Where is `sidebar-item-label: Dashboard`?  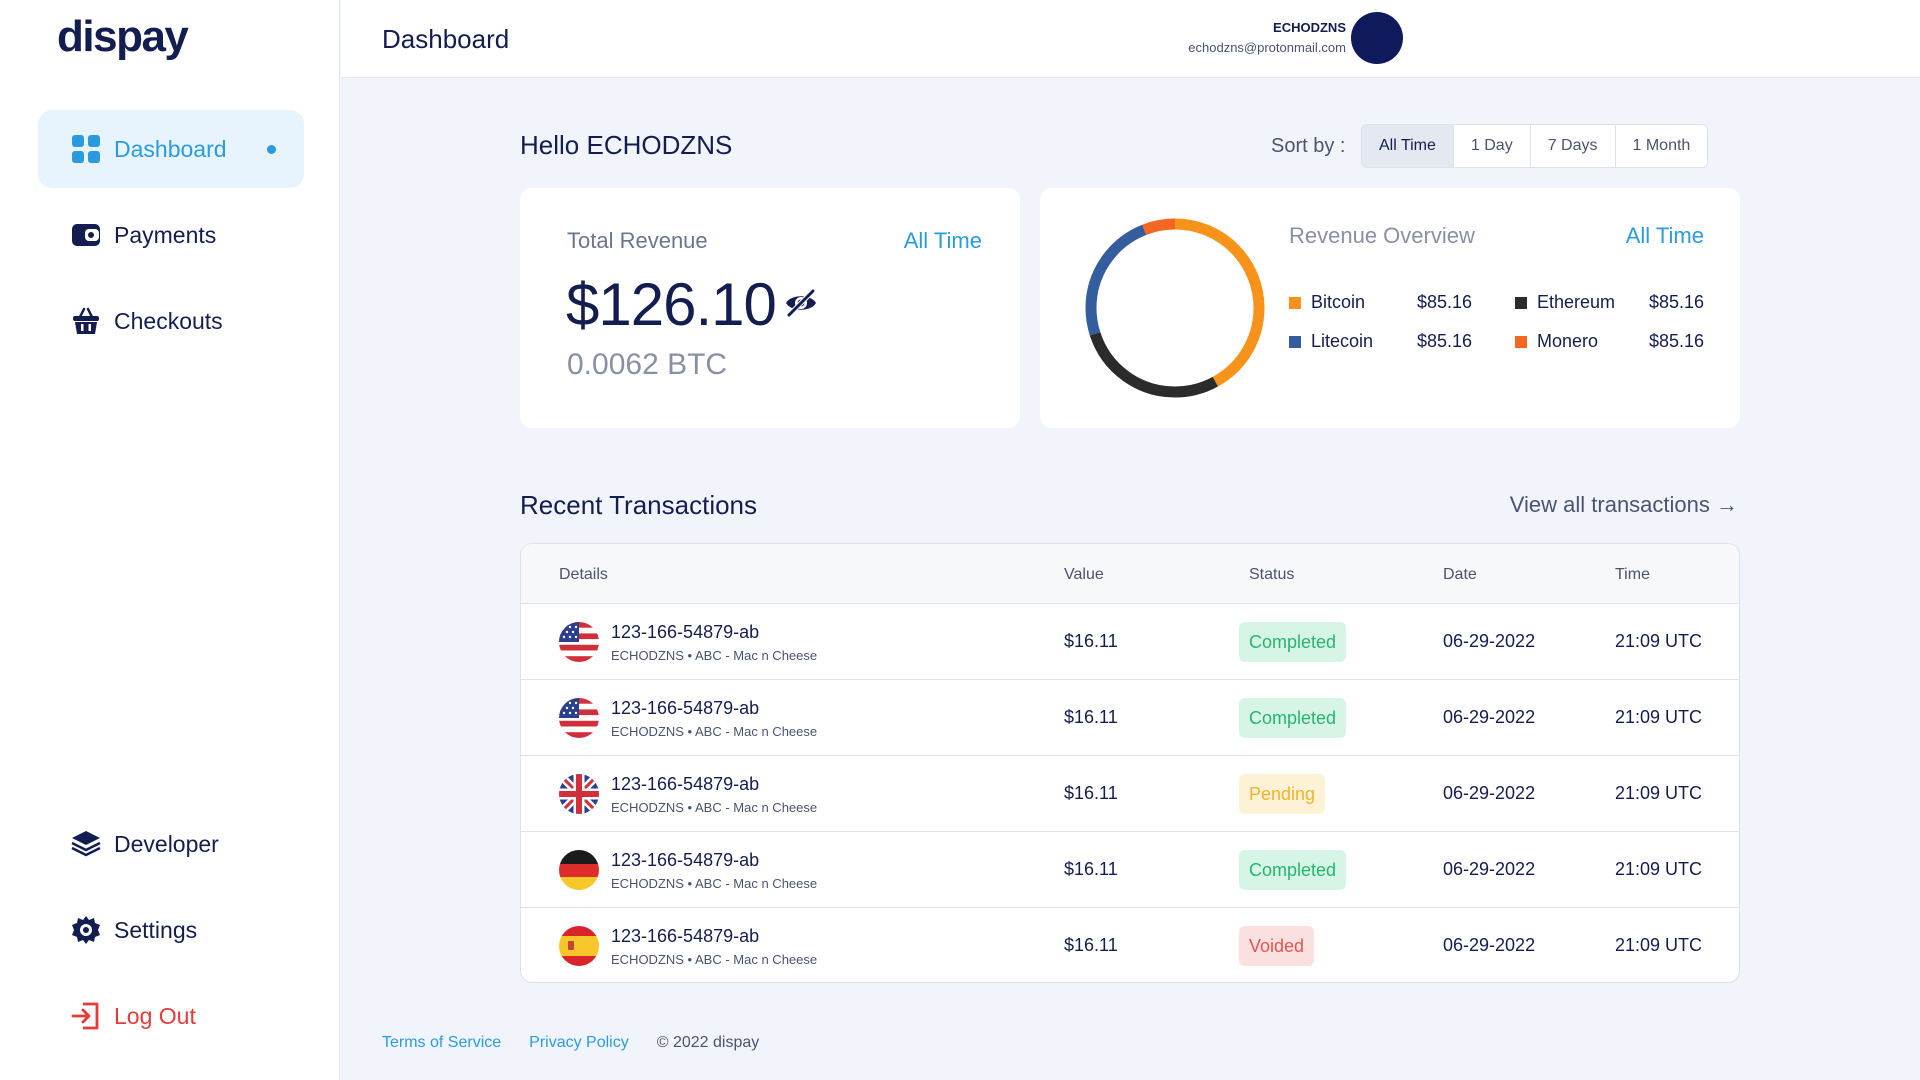 sidebar-item-label: Dashboard is located at coordinates (170, 148).